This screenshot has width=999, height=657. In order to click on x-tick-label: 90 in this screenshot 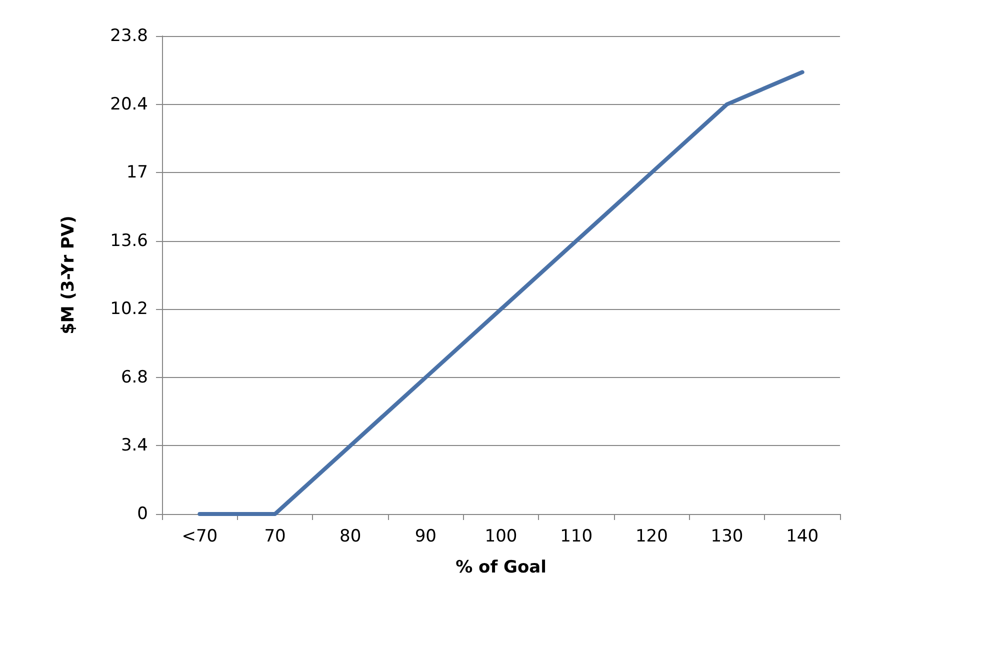, I will do `click(425, 536)`.